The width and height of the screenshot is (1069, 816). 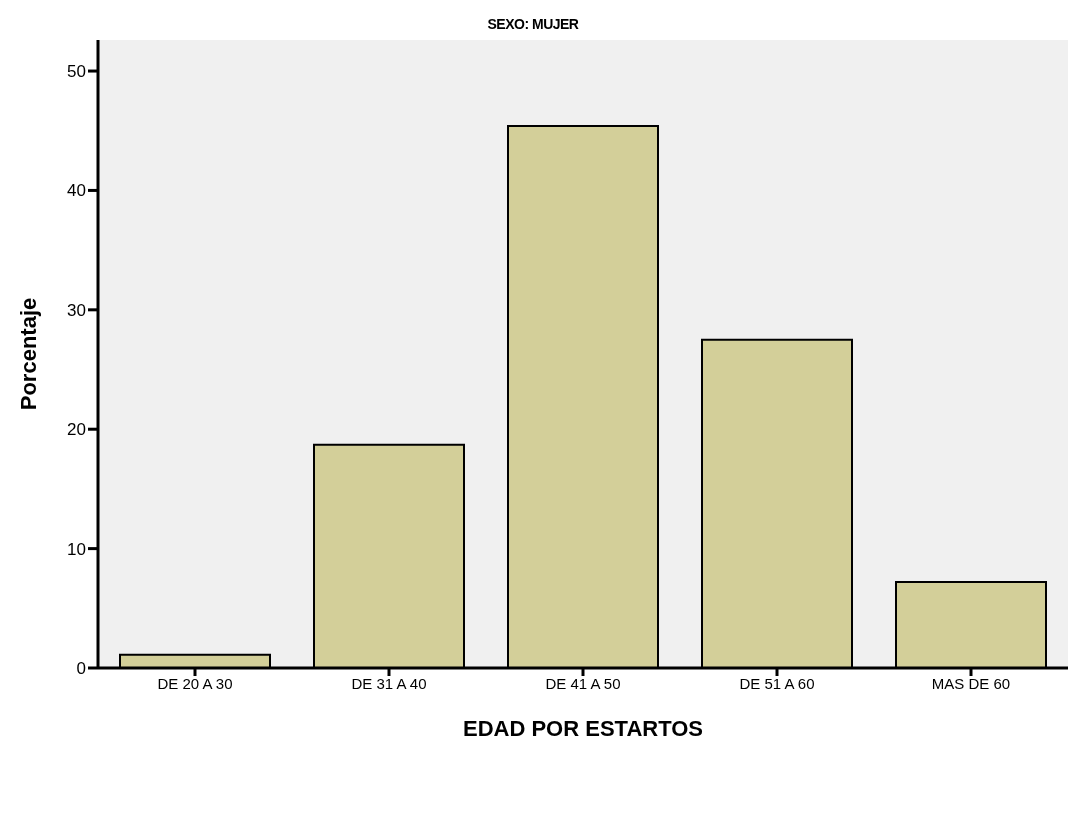 What do you see at coordinates (583, 683) in the screenshot?
I see `x-tick-label: DE 41 A 50` at bounding box center [583, 683].